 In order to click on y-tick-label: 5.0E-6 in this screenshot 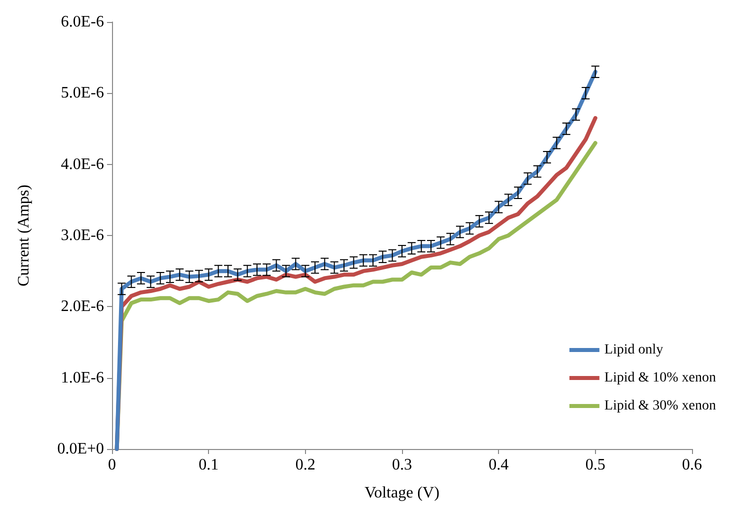, I will do `click(82, 93)`.